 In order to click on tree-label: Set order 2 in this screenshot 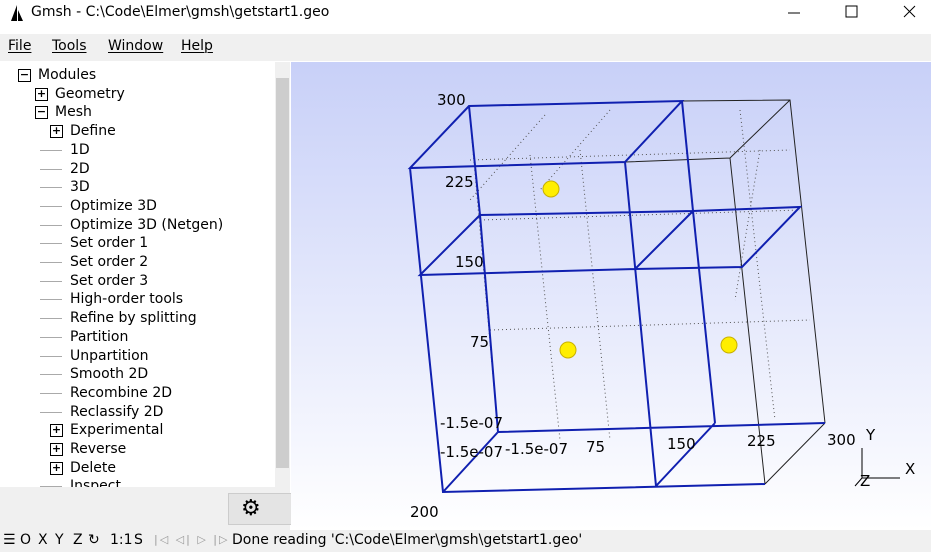, I will do `click(109, 262)`.